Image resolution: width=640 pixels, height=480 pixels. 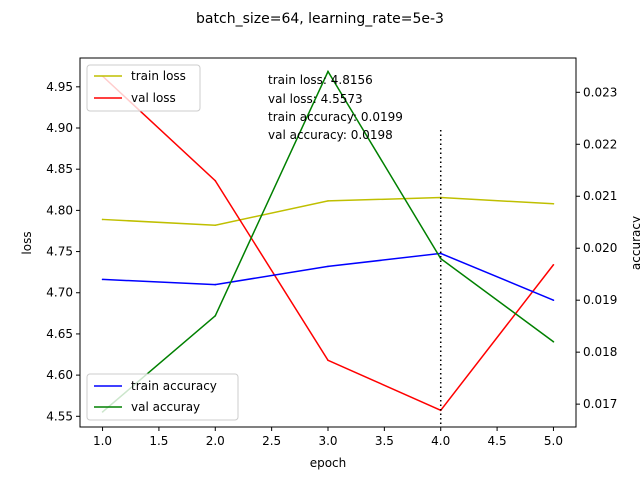 What do you see at coordinates (328, 463) in the screenshot?
I see `x-axis-label: epoch` at bounding box center [328, 463].